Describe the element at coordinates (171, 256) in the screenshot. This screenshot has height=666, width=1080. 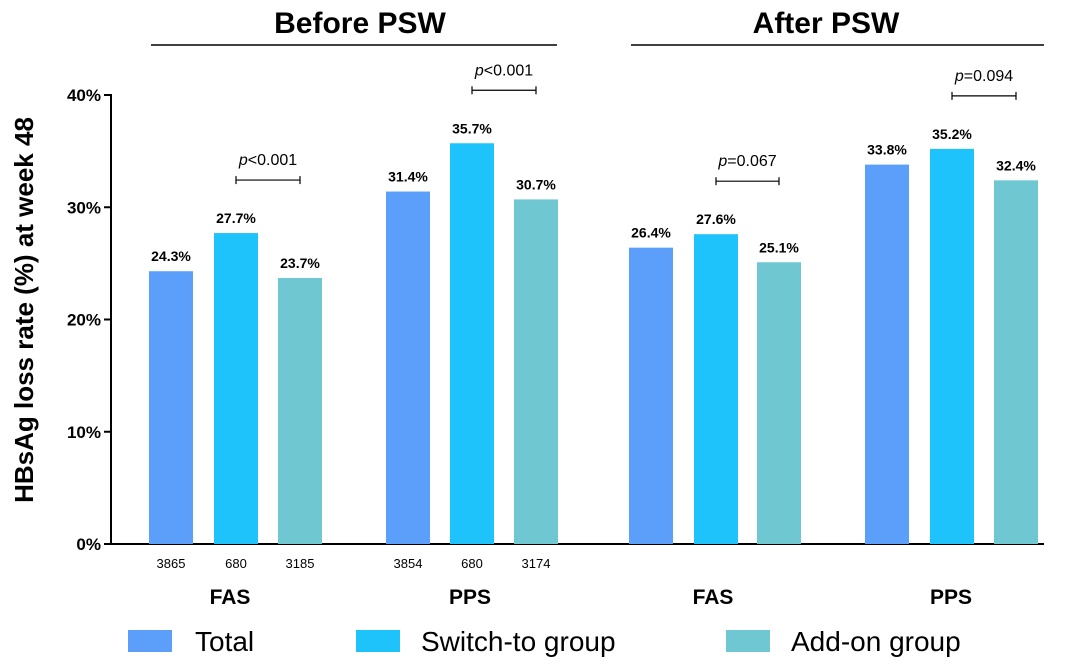
I see `bar-value-label: 24.3%` at that location.